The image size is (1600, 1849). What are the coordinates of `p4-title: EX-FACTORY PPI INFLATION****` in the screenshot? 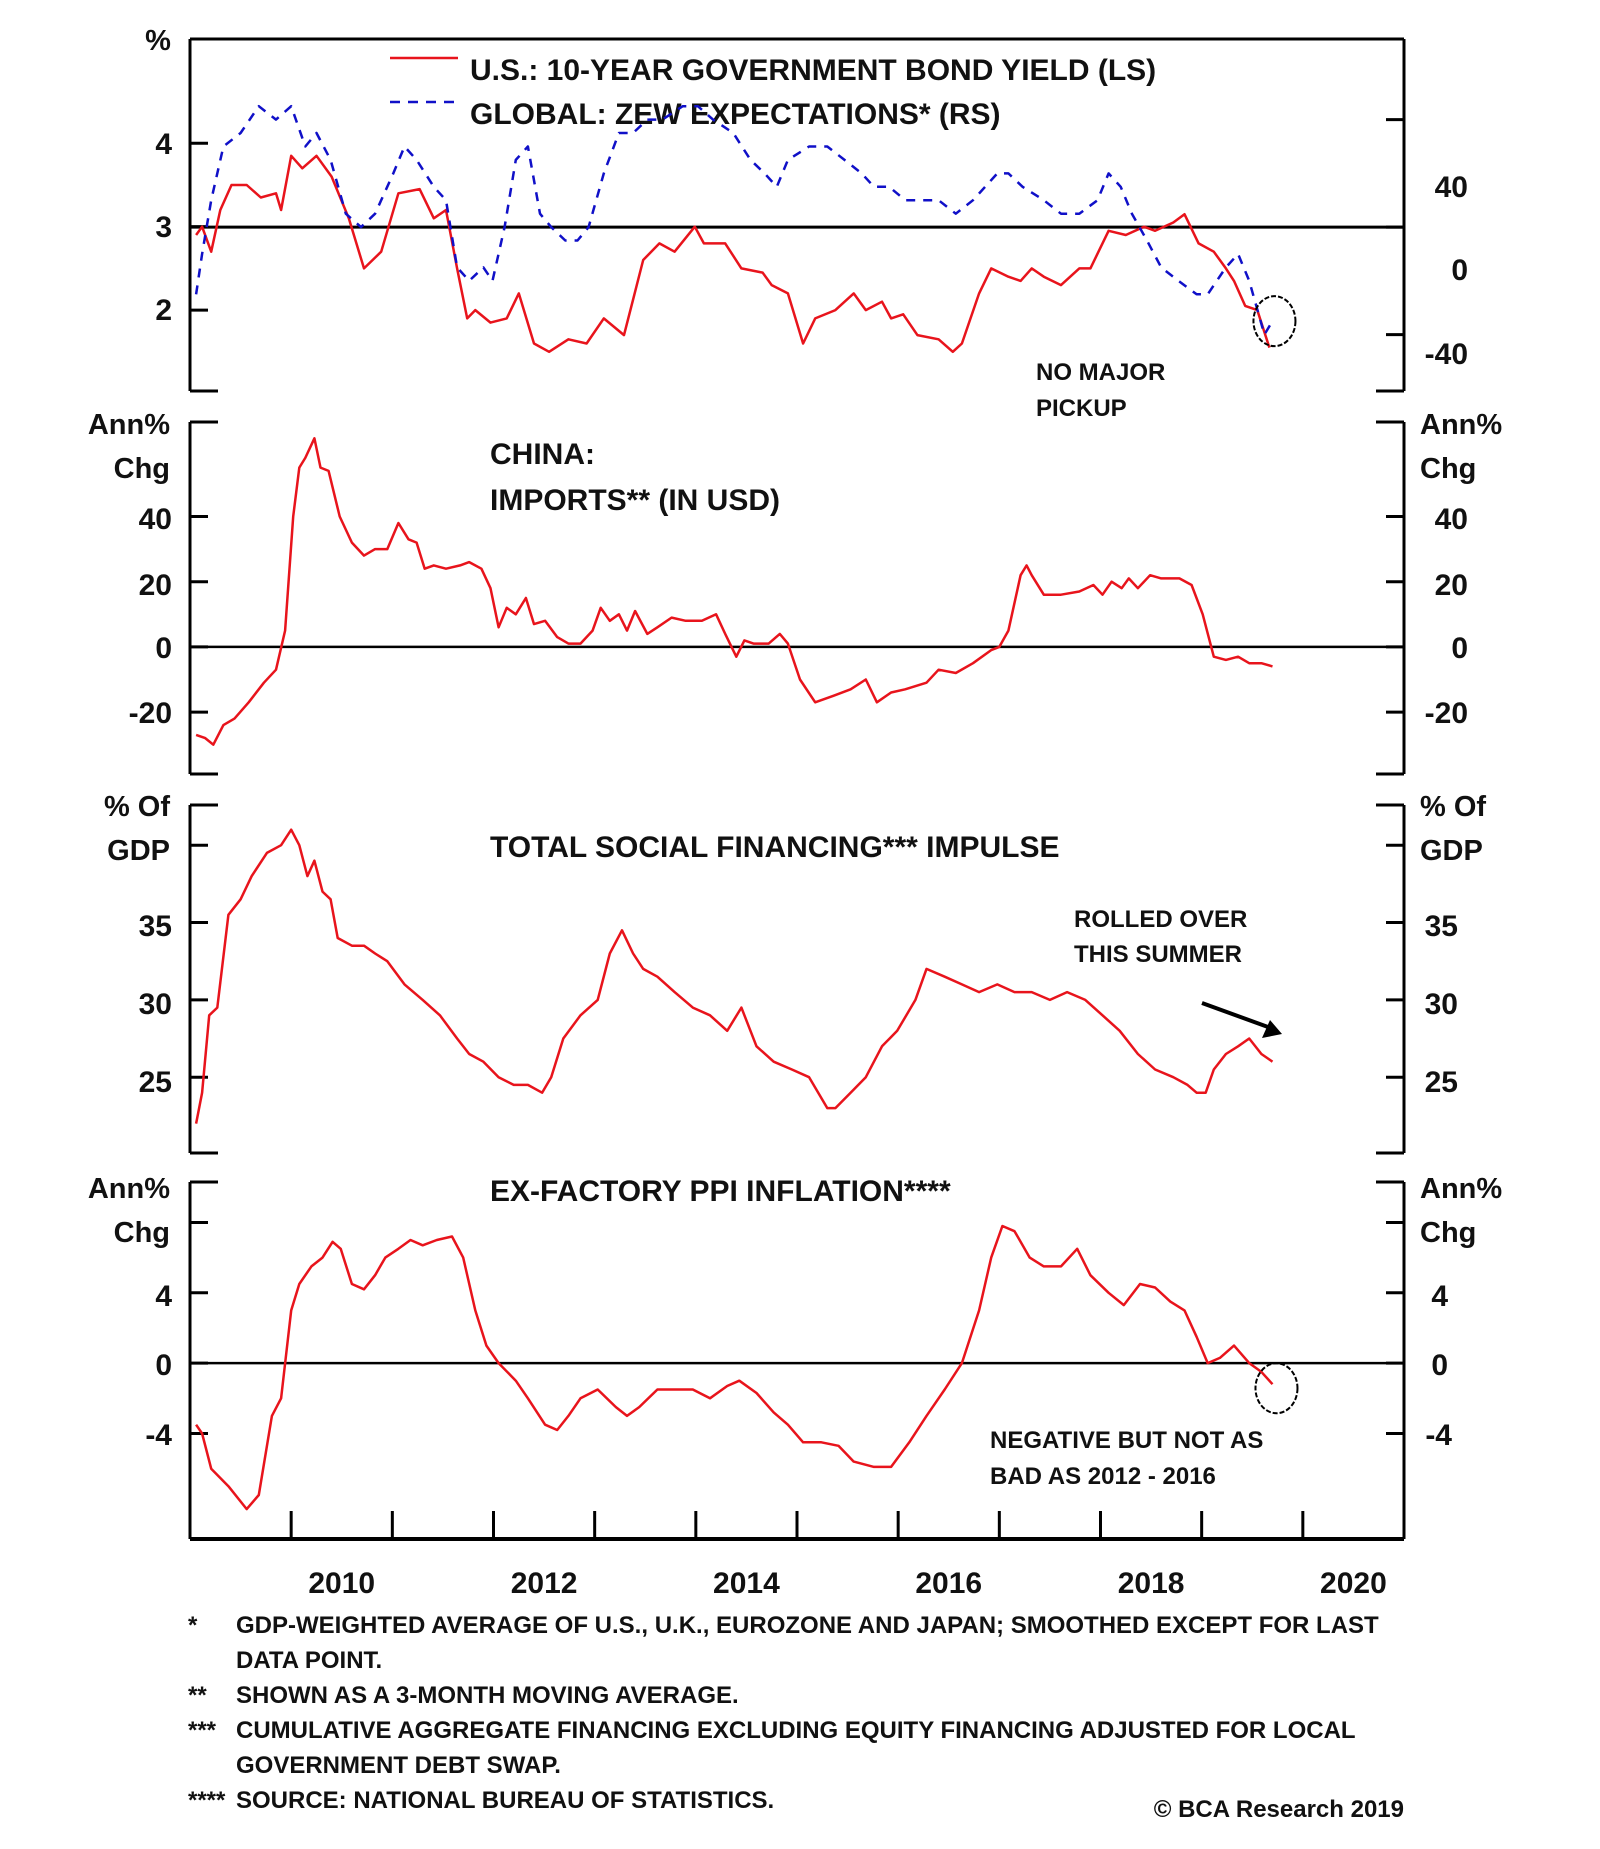 It's located at (720, 1191).